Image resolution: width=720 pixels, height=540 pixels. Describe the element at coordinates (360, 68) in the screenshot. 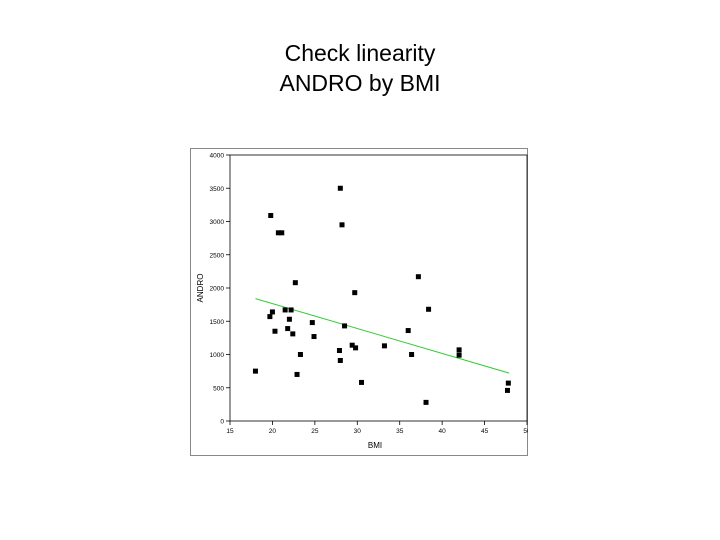

I see `slide-title: Check linearity ANDRO by BMI` at that location.